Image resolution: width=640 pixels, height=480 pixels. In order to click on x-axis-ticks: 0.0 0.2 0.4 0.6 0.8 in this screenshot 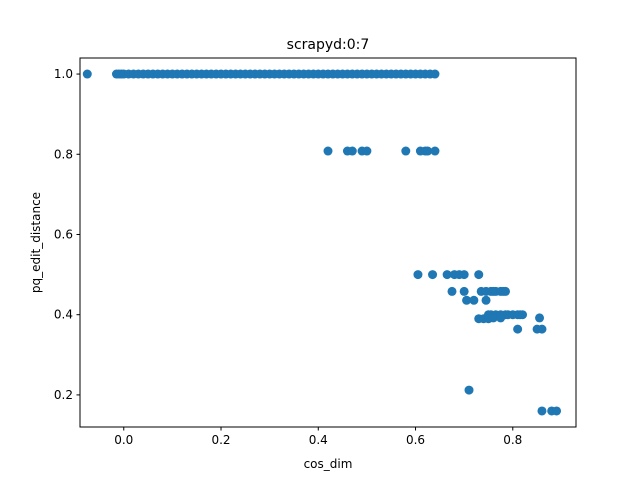, I will do `click(318, 437)`.